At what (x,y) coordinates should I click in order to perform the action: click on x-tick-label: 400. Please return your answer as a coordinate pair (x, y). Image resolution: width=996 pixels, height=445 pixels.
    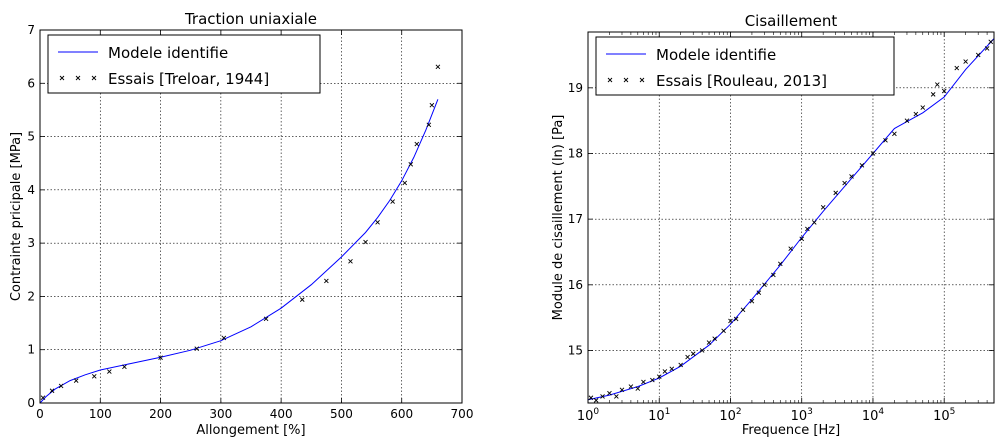
    Looking at the image, I should click on (281, 414).